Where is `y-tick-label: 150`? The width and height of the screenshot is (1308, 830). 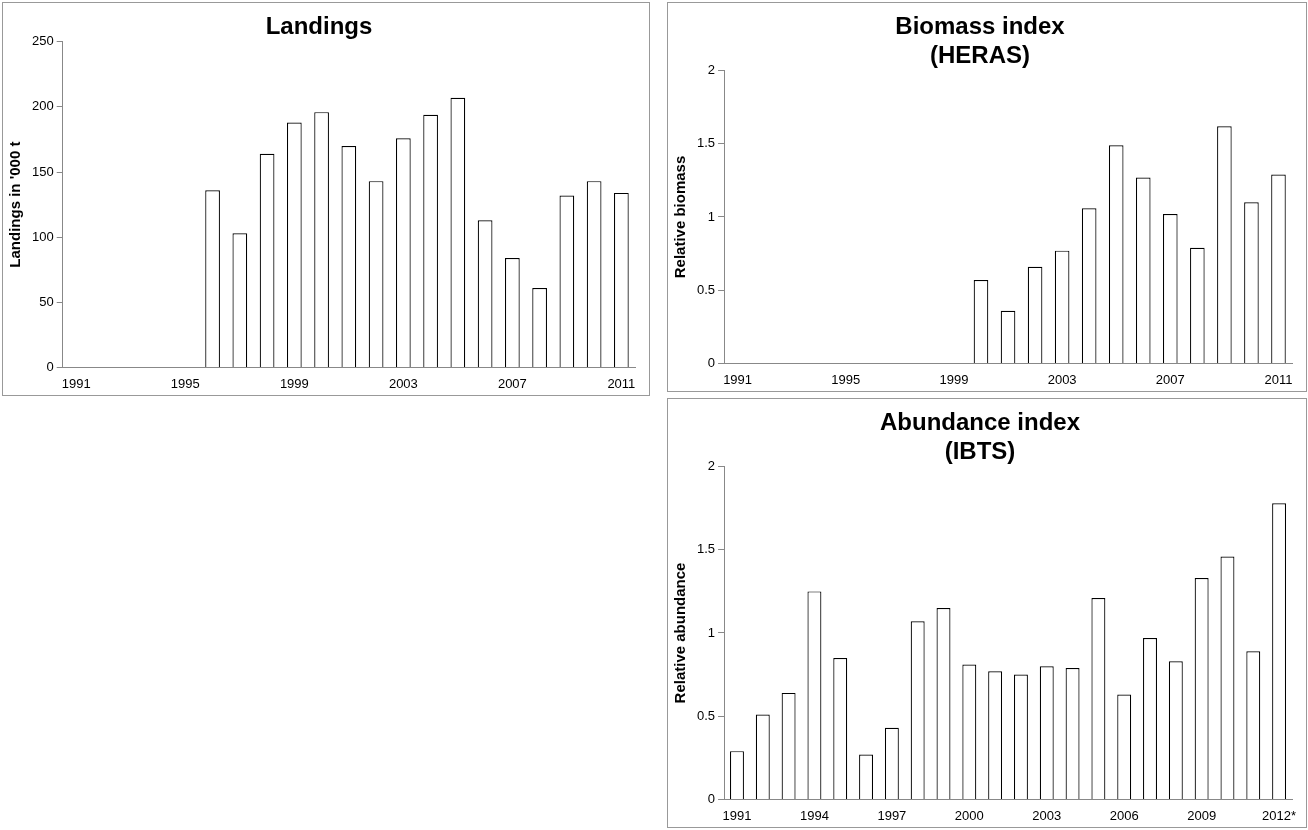 y-tick-label: 150 is located at coordinates (42, 171).